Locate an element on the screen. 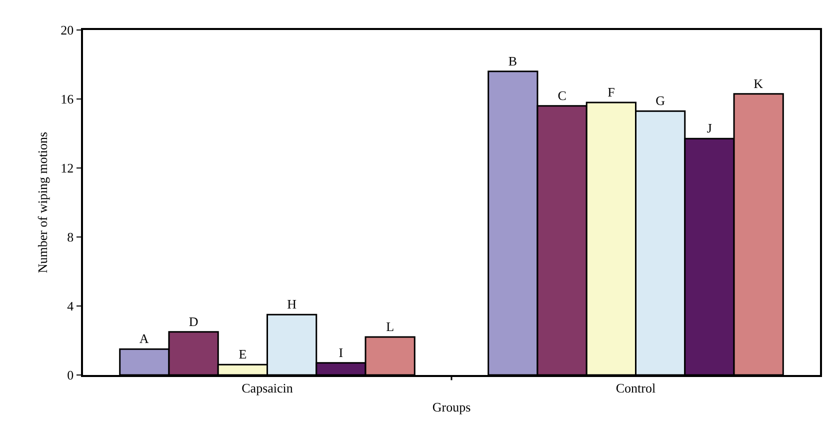 This screenshot has width=825, height=431. y-tick-label: 12 is located at coordinates (67, 168).